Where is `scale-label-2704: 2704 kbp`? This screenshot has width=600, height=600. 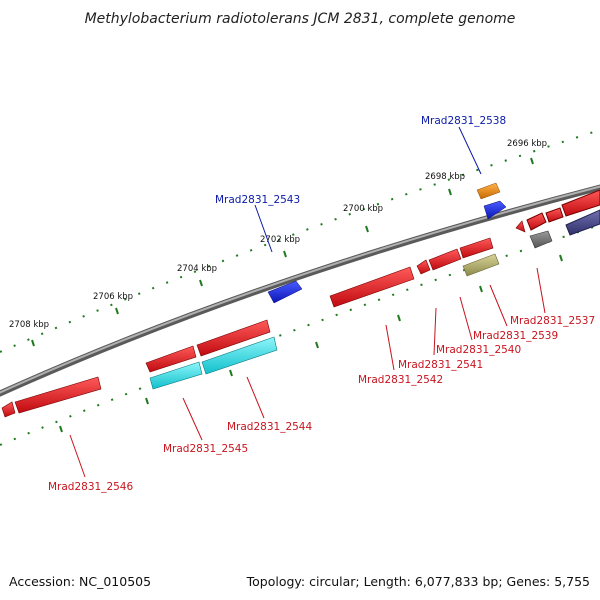 scale-label-2704: 2704 kbp is located at coordinates (197, 269).